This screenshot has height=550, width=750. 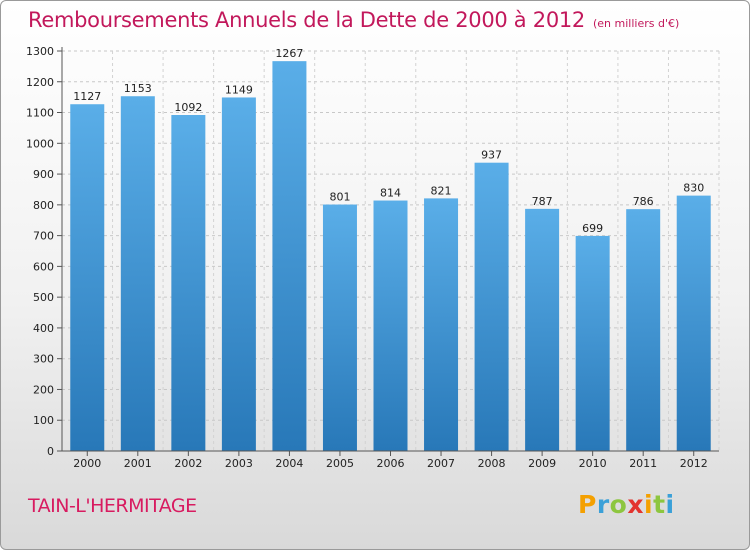 I want to click on y-tick-label: 600, so click(x=43, y=266).